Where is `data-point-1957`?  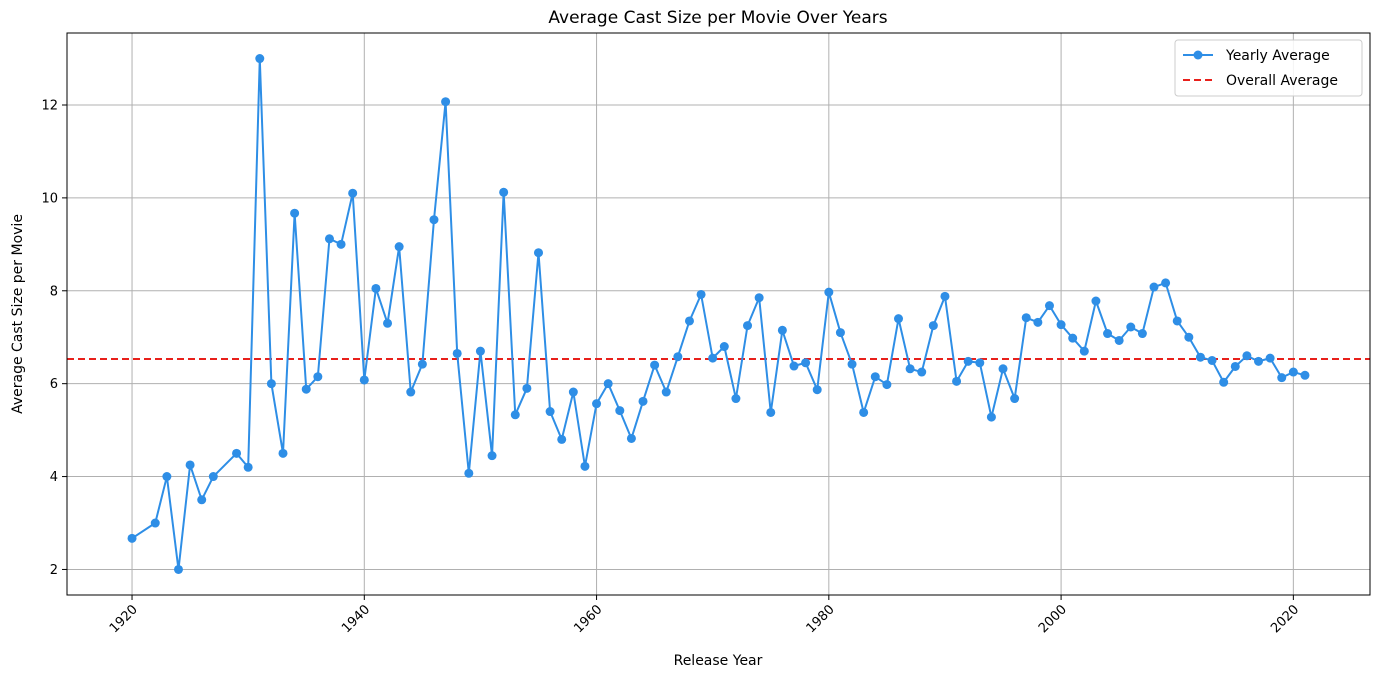 data-point-1957 is located at coordinates (562, 439).